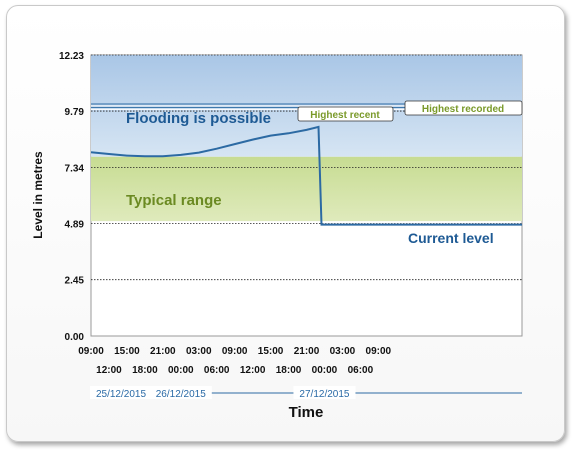 The height and width of the screenshot is (450, 575). Describe the element at coordinates (75, 112) in the screenshot. I see `y-tick-label: 9.79` at that location.